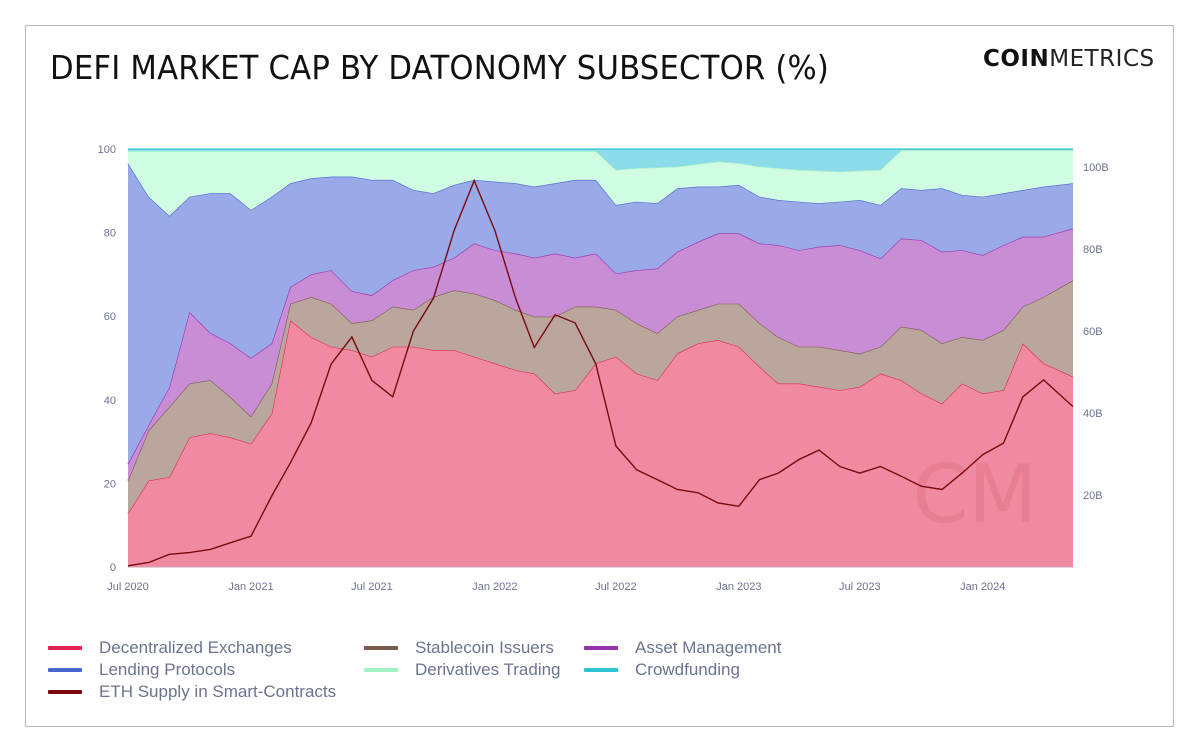 This screenshot has height=753, width=1200. Describe the element at coordinates (484, 647) in the screenshot. I see `legend-label: Stablecoin Issuers` at that location.